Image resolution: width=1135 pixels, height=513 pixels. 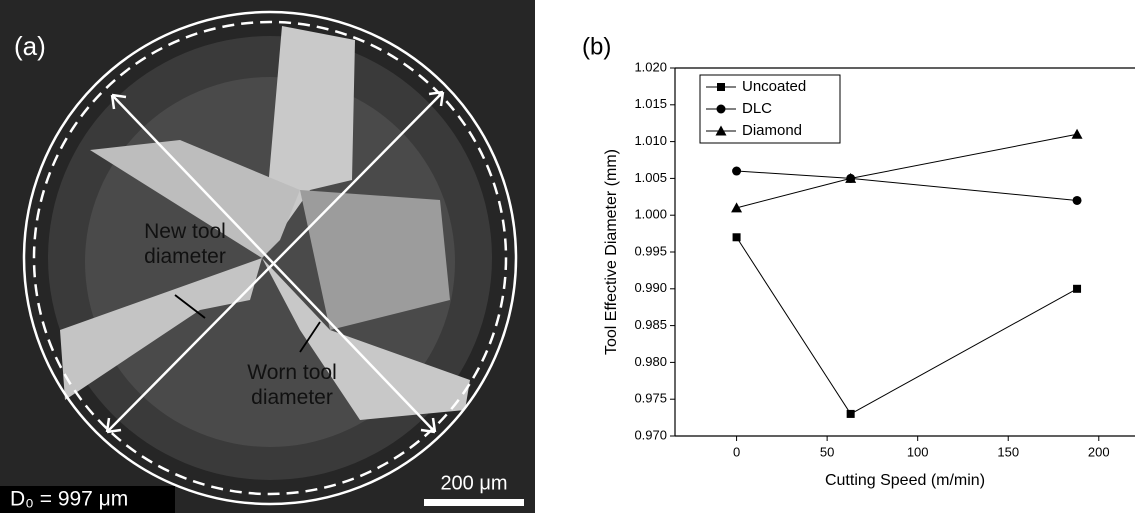 I want to click on x-tick-label: 200, so click(x=1099, y=451).